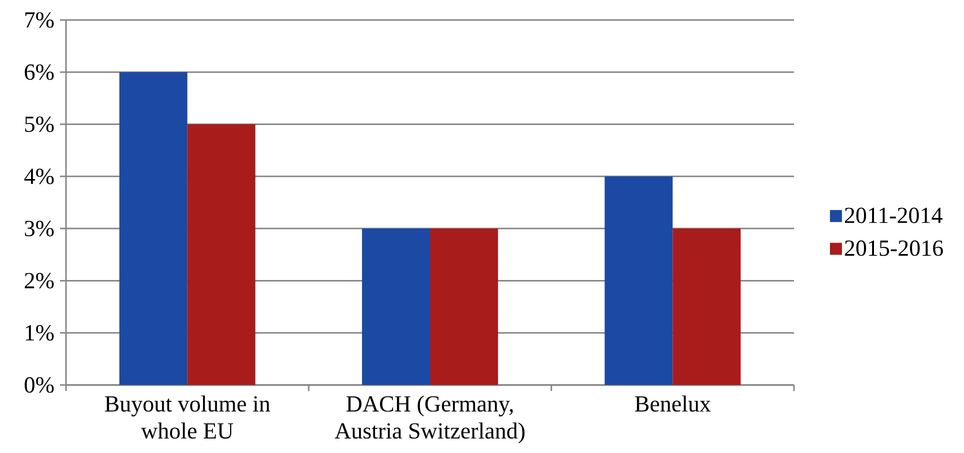 Image resolution: width=964 pixels, height=453 pixels. What do you see at coordinates (39, 124) in the screenshot?
I see `y-tick-label: 5%` at bounding box center [39, 124].